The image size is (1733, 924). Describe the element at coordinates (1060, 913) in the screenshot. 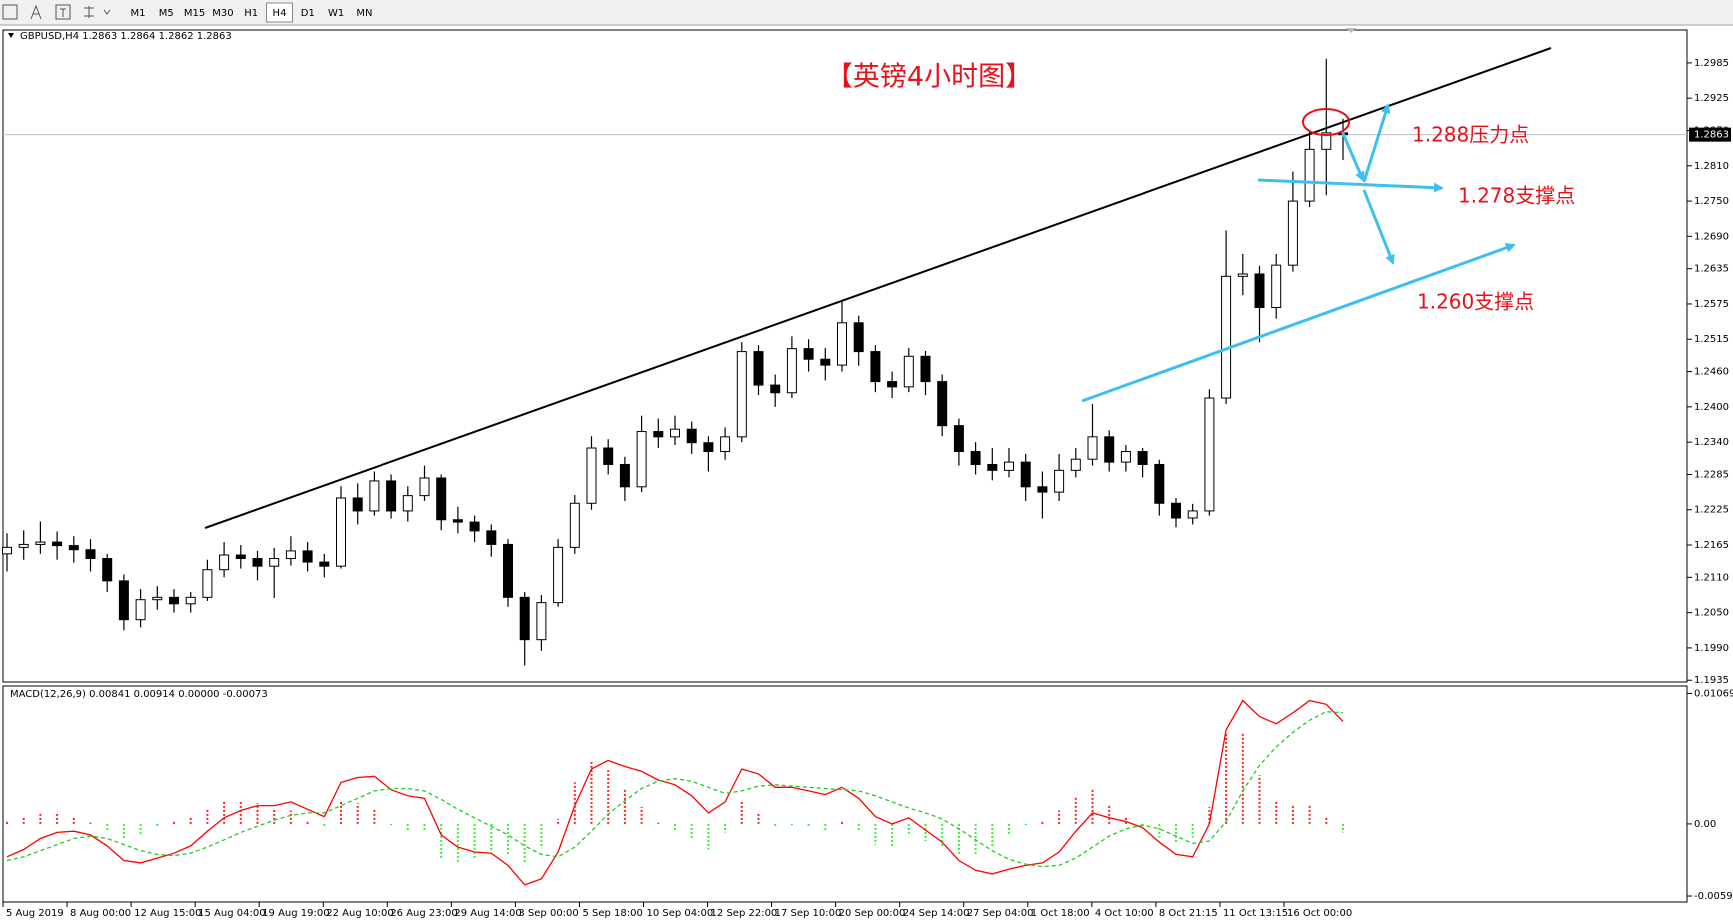

I see `x-tick-label: 1 Oct 18:00` at that location.